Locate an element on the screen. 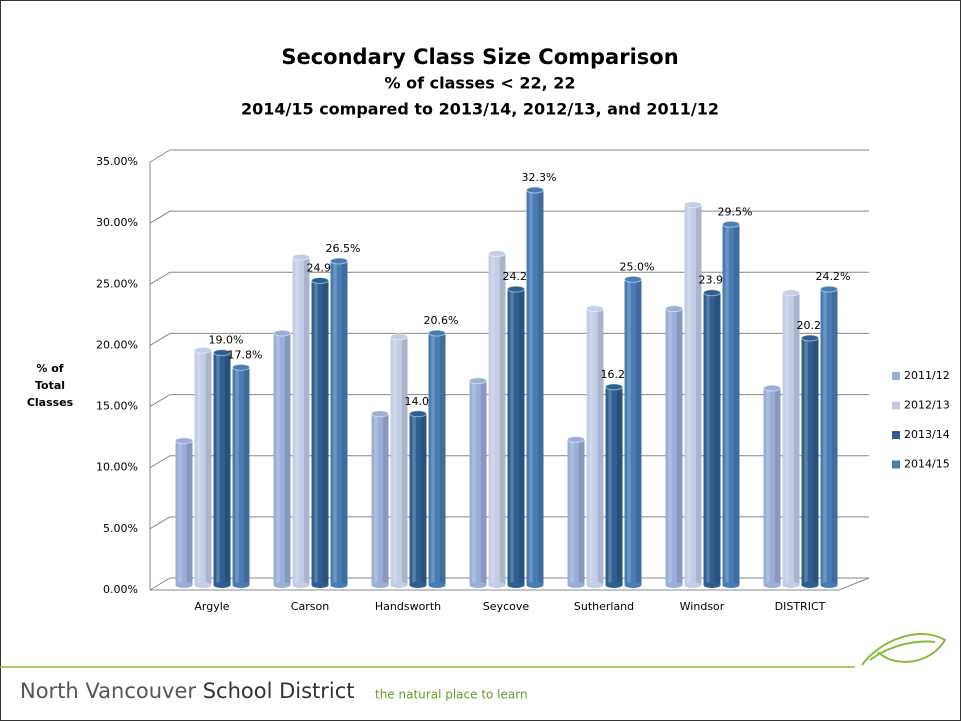 This screenshot has width=961, height=721. x-tick-label: DISTRICT is located at coordinates (800, 606).